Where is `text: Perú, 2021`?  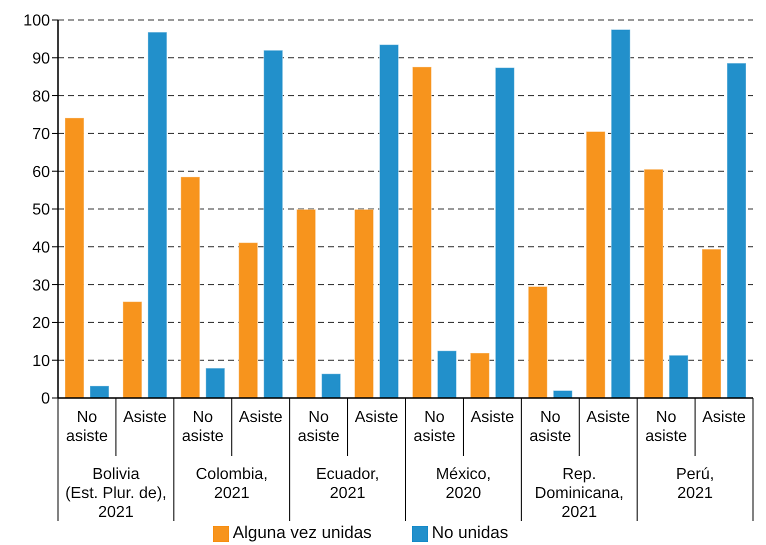
text: Perú, 2021 is located at coordinates (695, 484).